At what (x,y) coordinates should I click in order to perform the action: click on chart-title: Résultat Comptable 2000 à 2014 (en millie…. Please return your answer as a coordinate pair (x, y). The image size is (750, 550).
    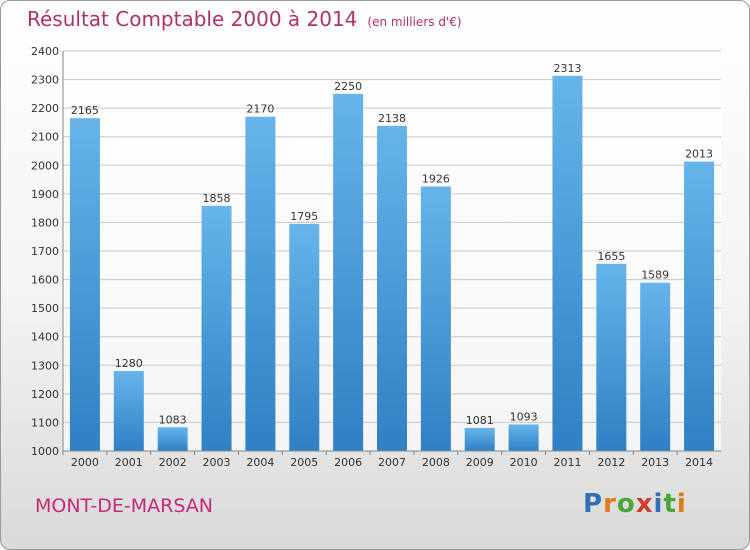
    Looking at the image, I should click on (244, 19).